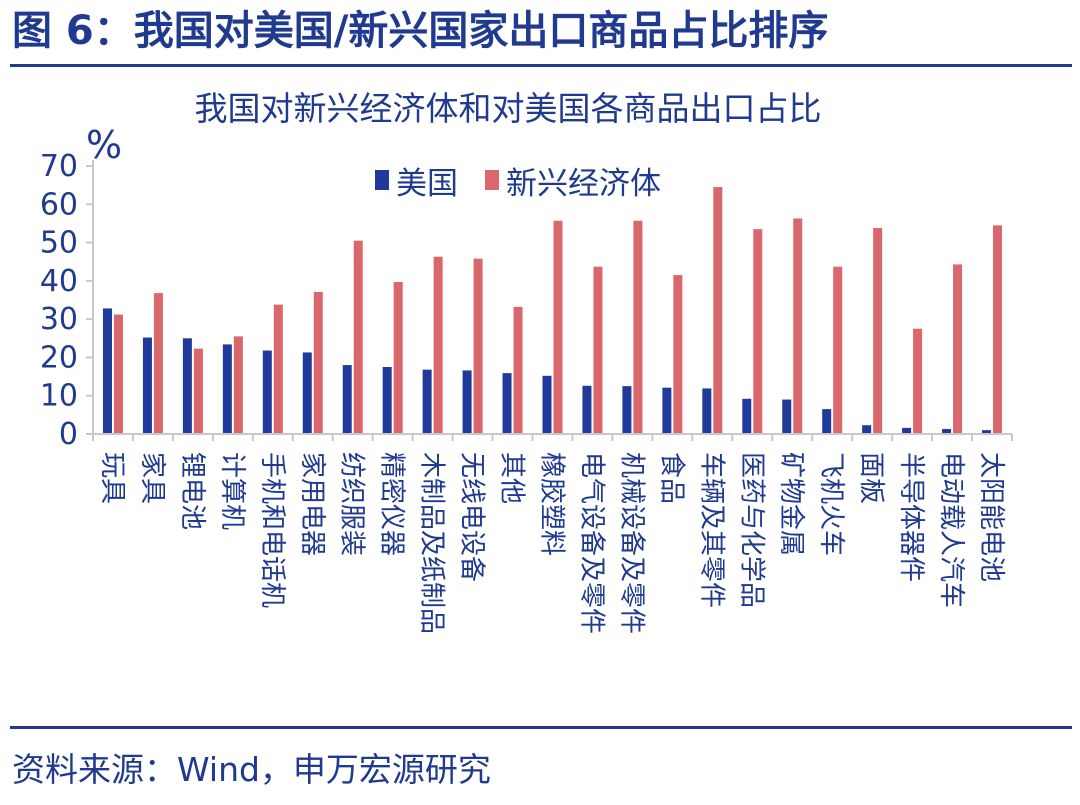 The width and height of the screenshot is (1080, 805). Describe the element at coordinates (251, 769) in the screenshot. I see `source-note: 资料来源：Wind，申万宏源研究` at that location.